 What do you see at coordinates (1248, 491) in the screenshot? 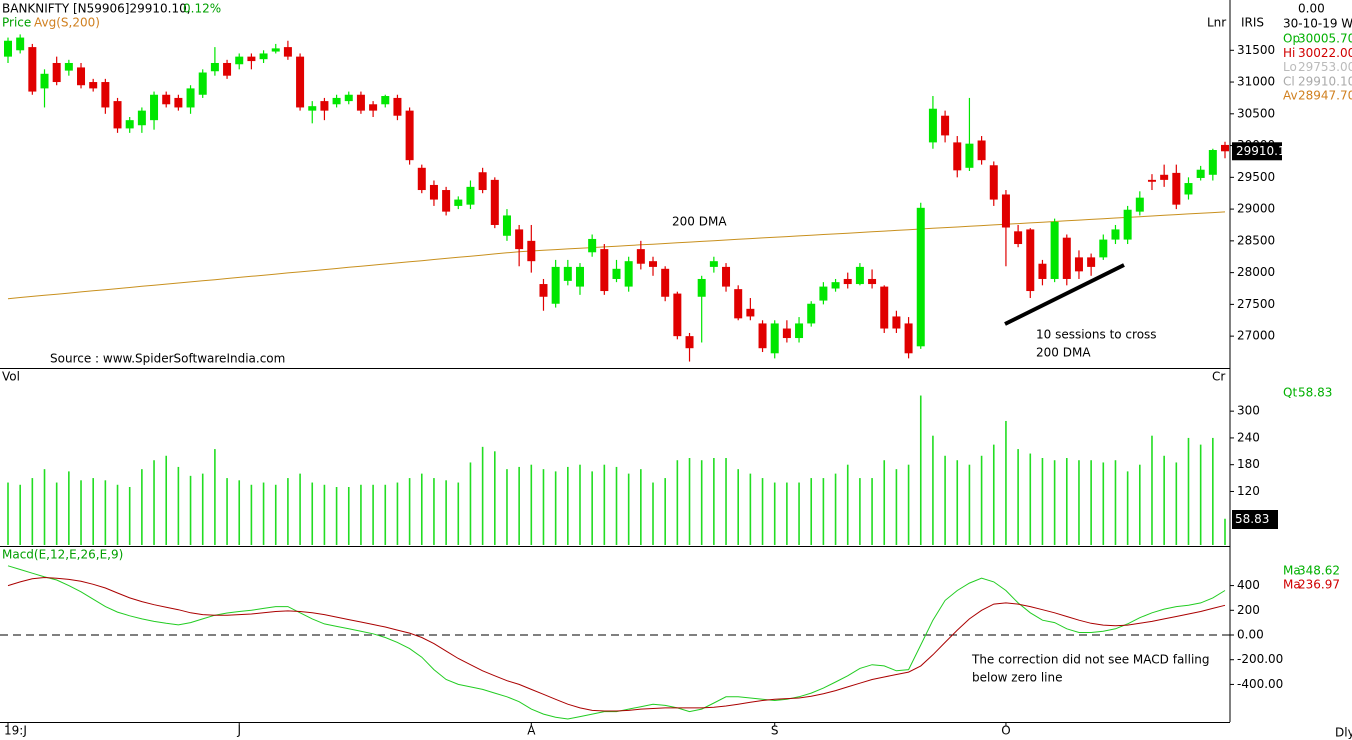
I see `y-tick-label: 120` at bounding box center [1248, 491].